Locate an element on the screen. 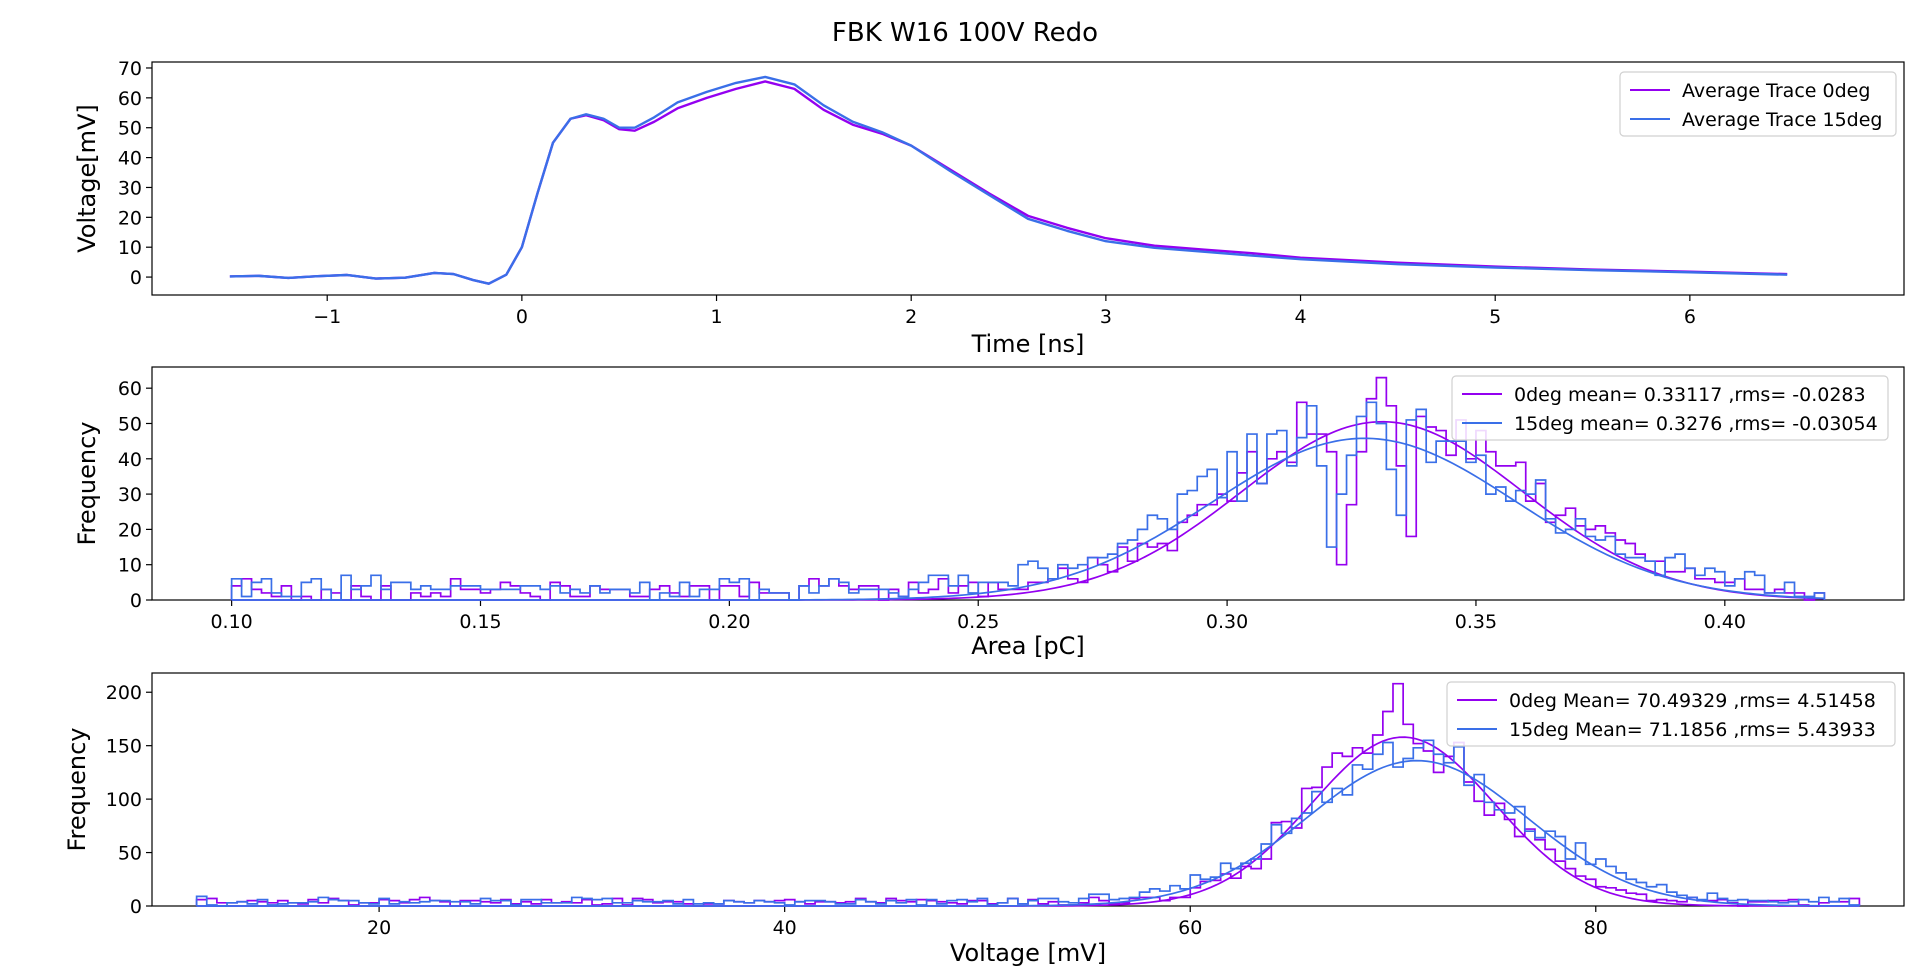 This screenshot has width=1920, height=975. x-tick-label: 5 is located at coordinates (1495, 317).